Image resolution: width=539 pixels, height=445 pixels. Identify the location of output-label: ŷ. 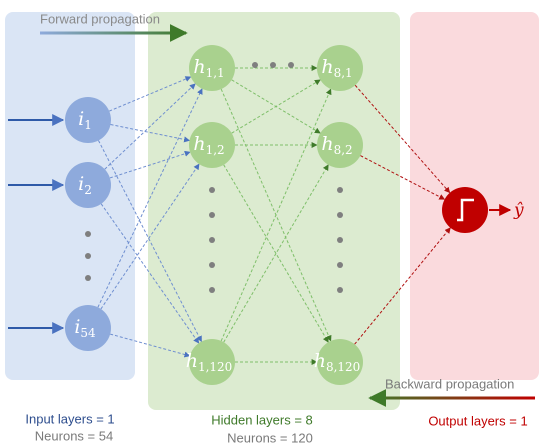
(518, 211).